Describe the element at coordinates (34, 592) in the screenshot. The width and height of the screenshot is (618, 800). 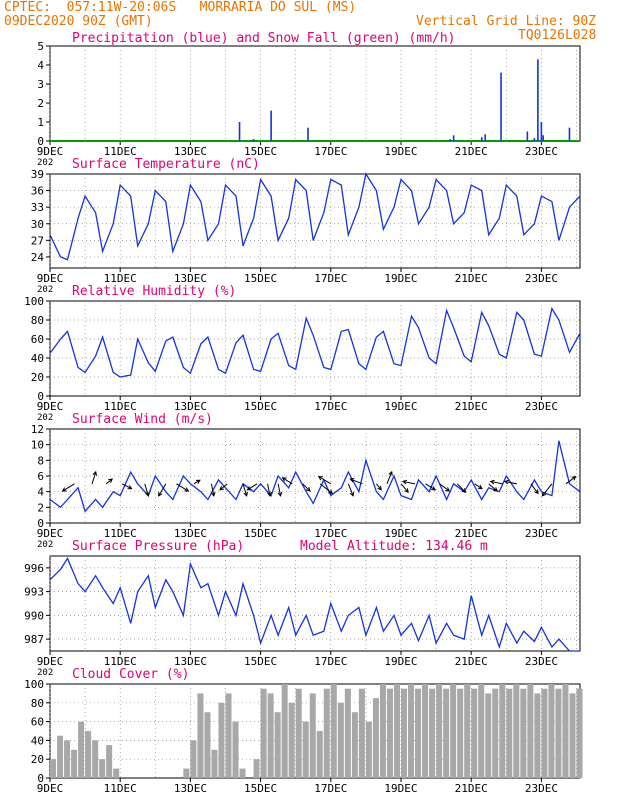
I see `y-tick-label: 993` at that location.